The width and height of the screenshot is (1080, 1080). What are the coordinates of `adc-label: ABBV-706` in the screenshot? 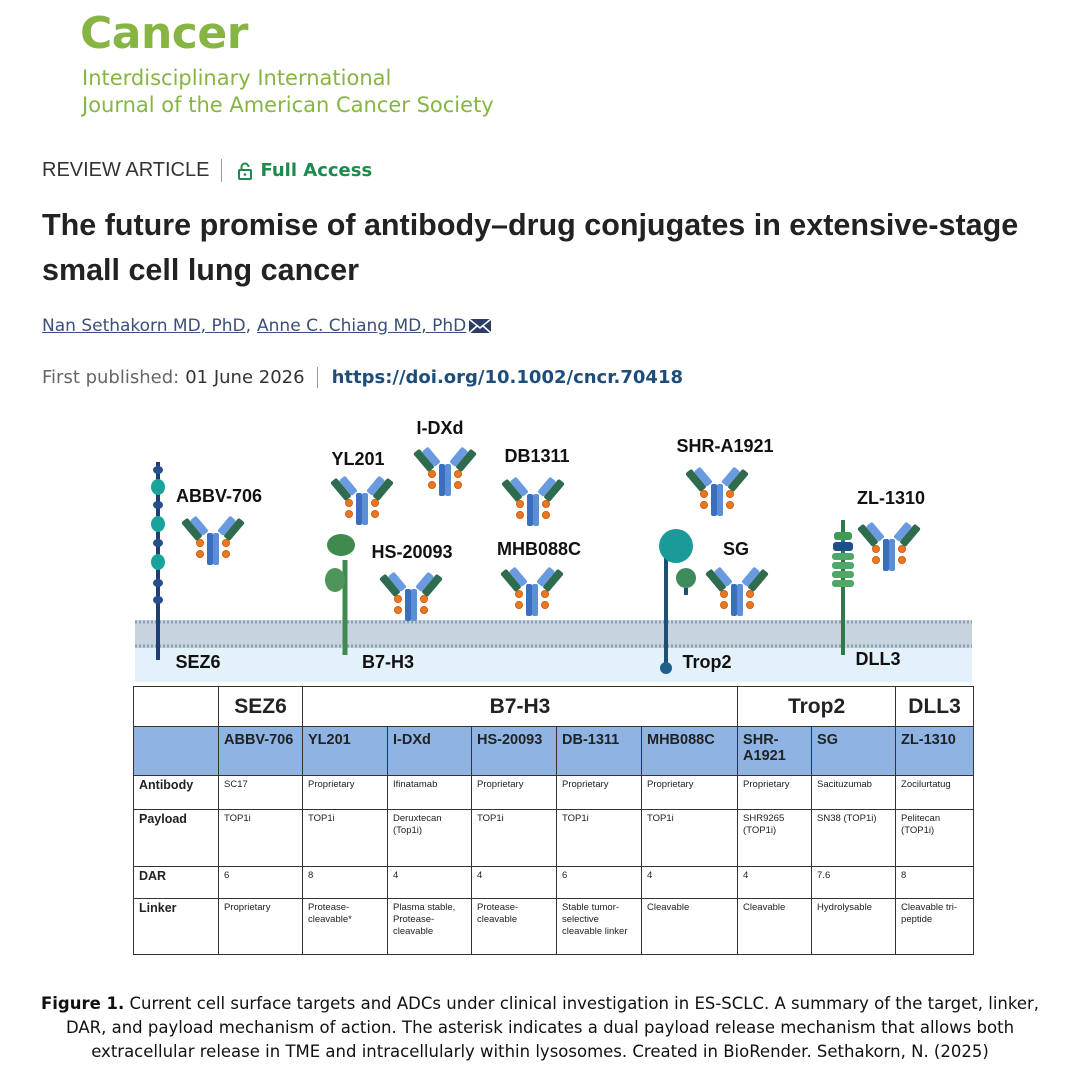 It's located at (219, 496).